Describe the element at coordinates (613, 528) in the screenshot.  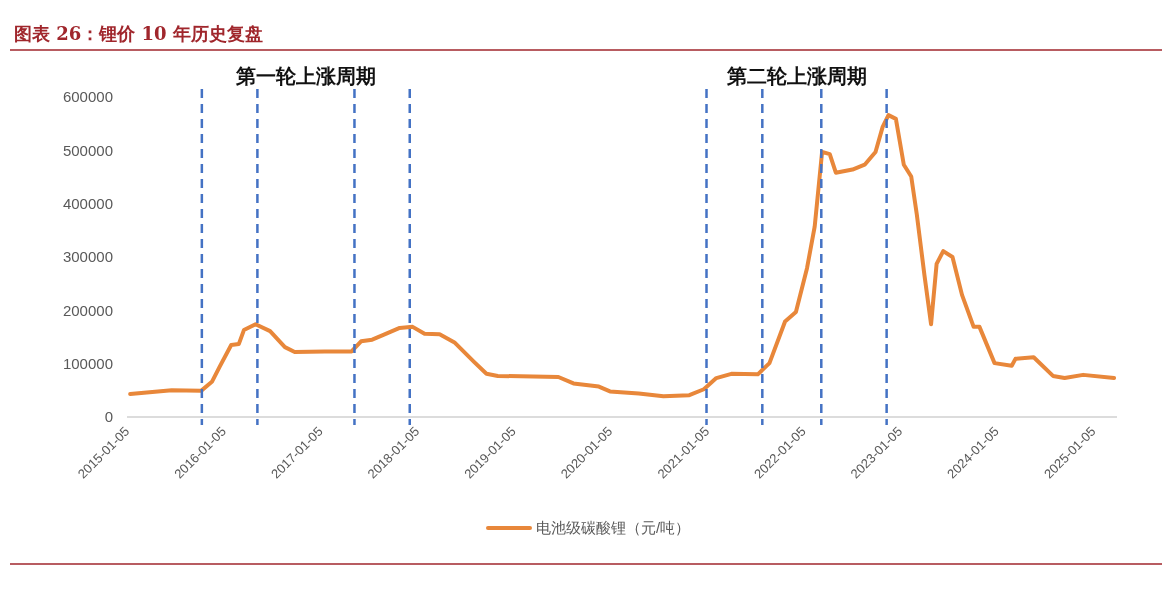
I see `legend-label: 电池级碳酸锂（元/吨）` at that location.